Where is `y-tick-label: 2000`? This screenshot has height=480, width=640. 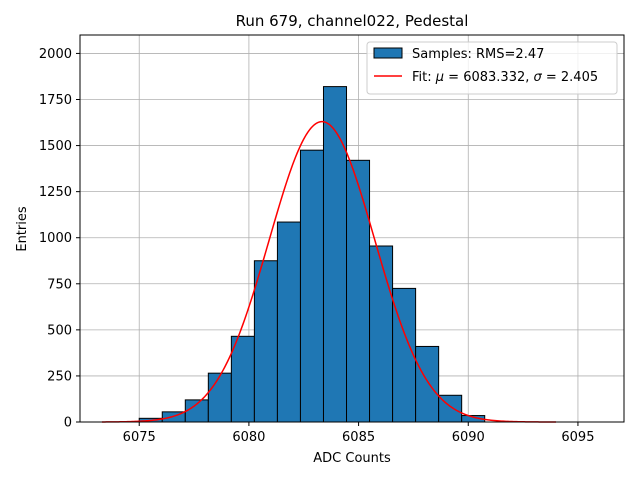 y-tick-label: 2000 is located at coordinates (55, 54).